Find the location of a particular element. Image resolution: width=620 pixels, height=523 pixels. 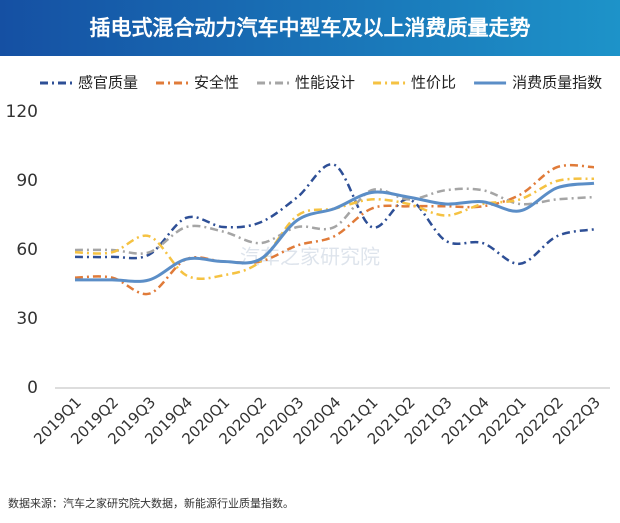

title-bar is located at coordinates (310, 28).